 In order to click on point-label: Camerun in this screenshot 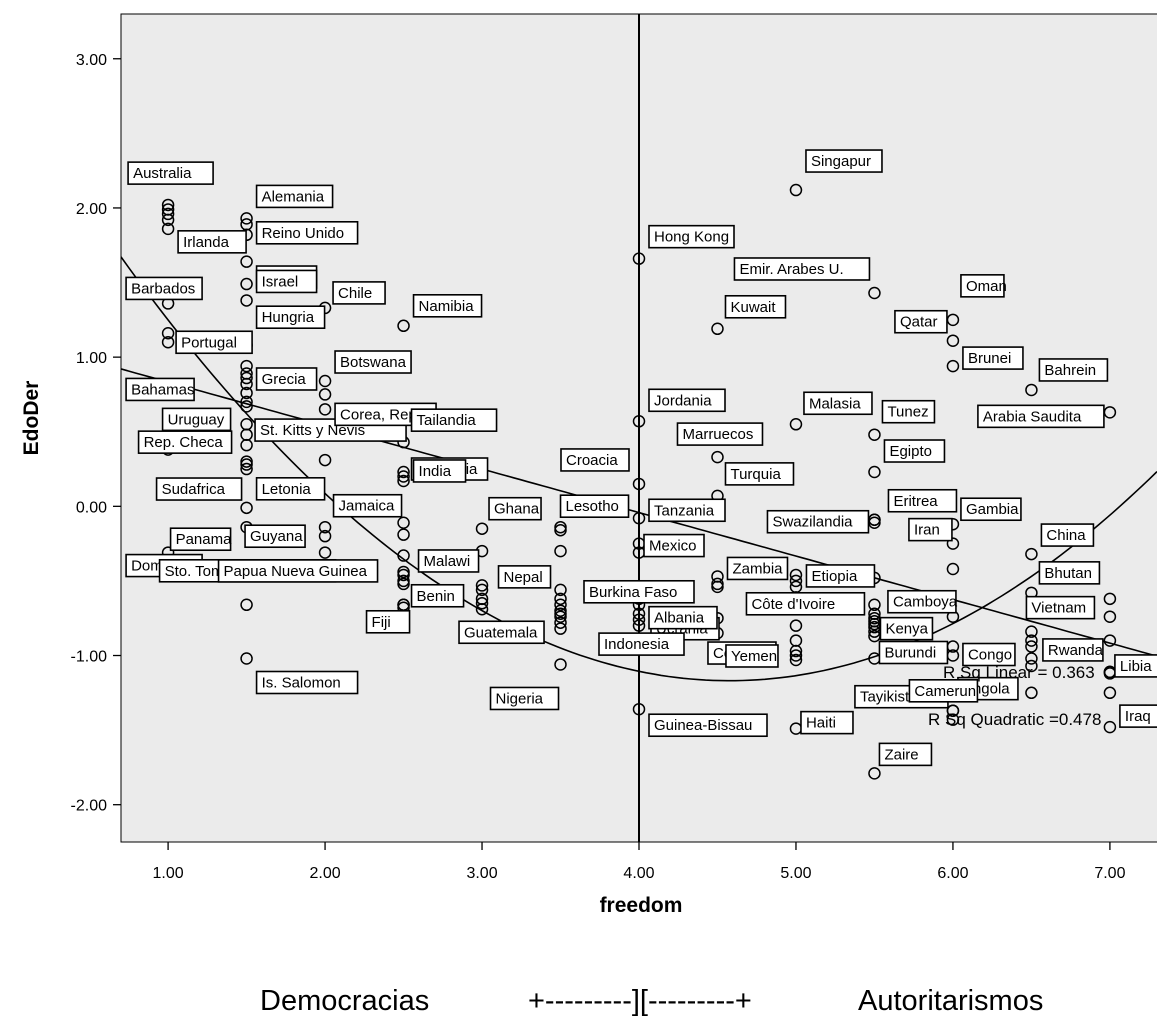, I will do `click(943, 691)`.